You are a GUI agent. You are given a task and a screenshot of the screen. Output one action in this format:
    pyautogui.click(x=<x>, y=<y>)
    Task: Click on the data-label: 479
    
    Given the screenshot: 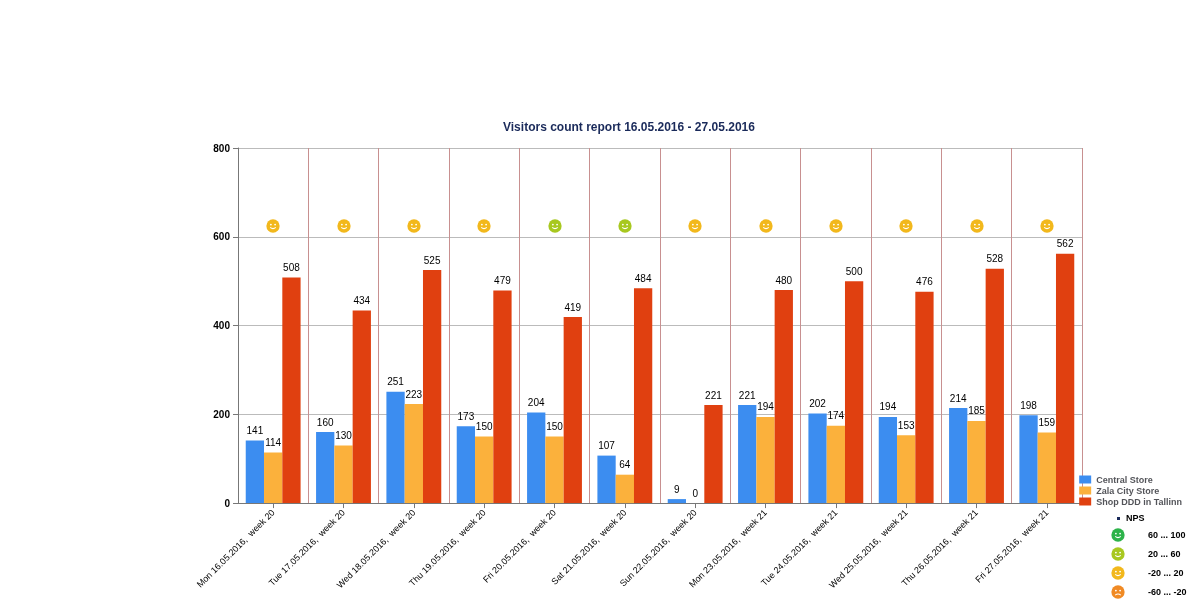 What is the action you would take?
    pyautogui.click(x=503, y=280)
    